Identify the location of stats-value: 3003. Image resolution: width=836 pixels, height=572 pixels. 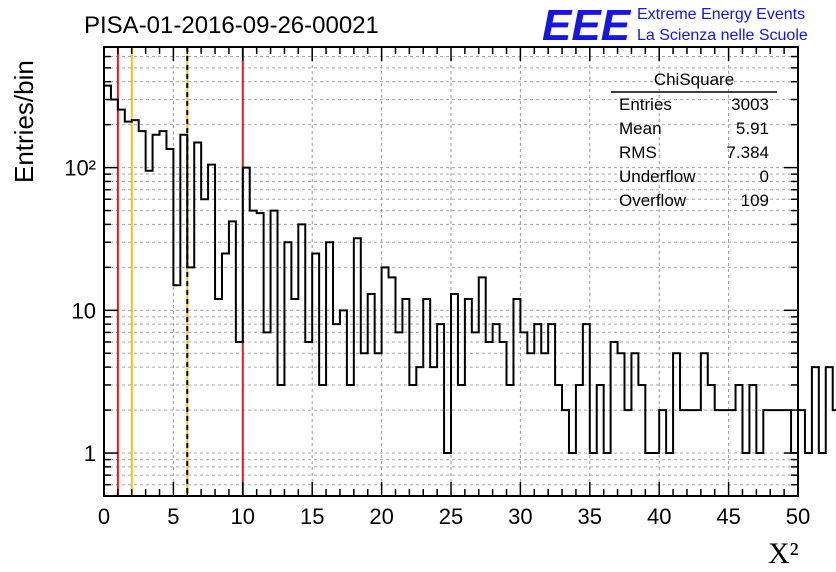
(750, 104).